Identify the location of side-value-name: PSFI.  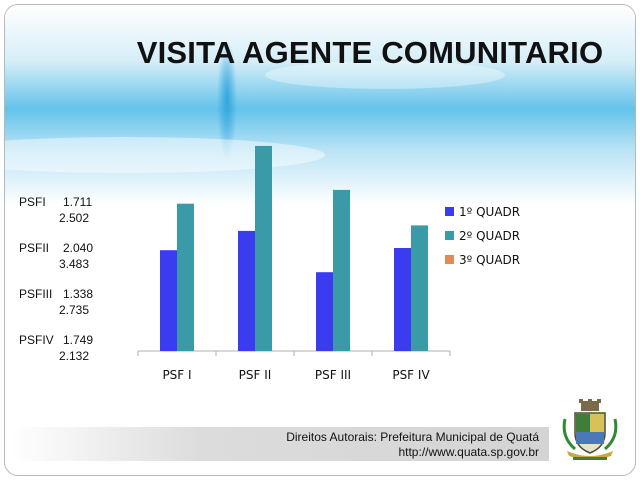
(32, 202).